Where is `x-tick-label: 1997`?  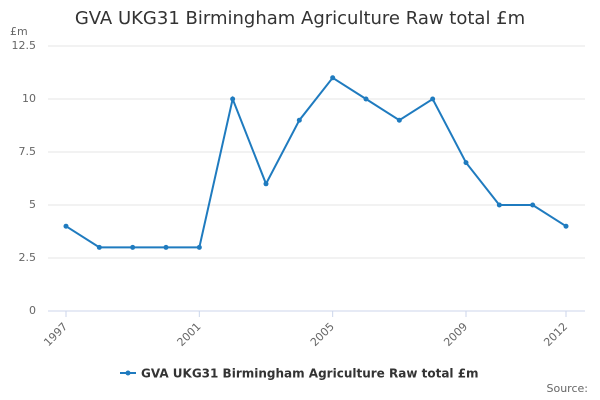
x-tick-label: 1997 is located at coordinates (55, 334).